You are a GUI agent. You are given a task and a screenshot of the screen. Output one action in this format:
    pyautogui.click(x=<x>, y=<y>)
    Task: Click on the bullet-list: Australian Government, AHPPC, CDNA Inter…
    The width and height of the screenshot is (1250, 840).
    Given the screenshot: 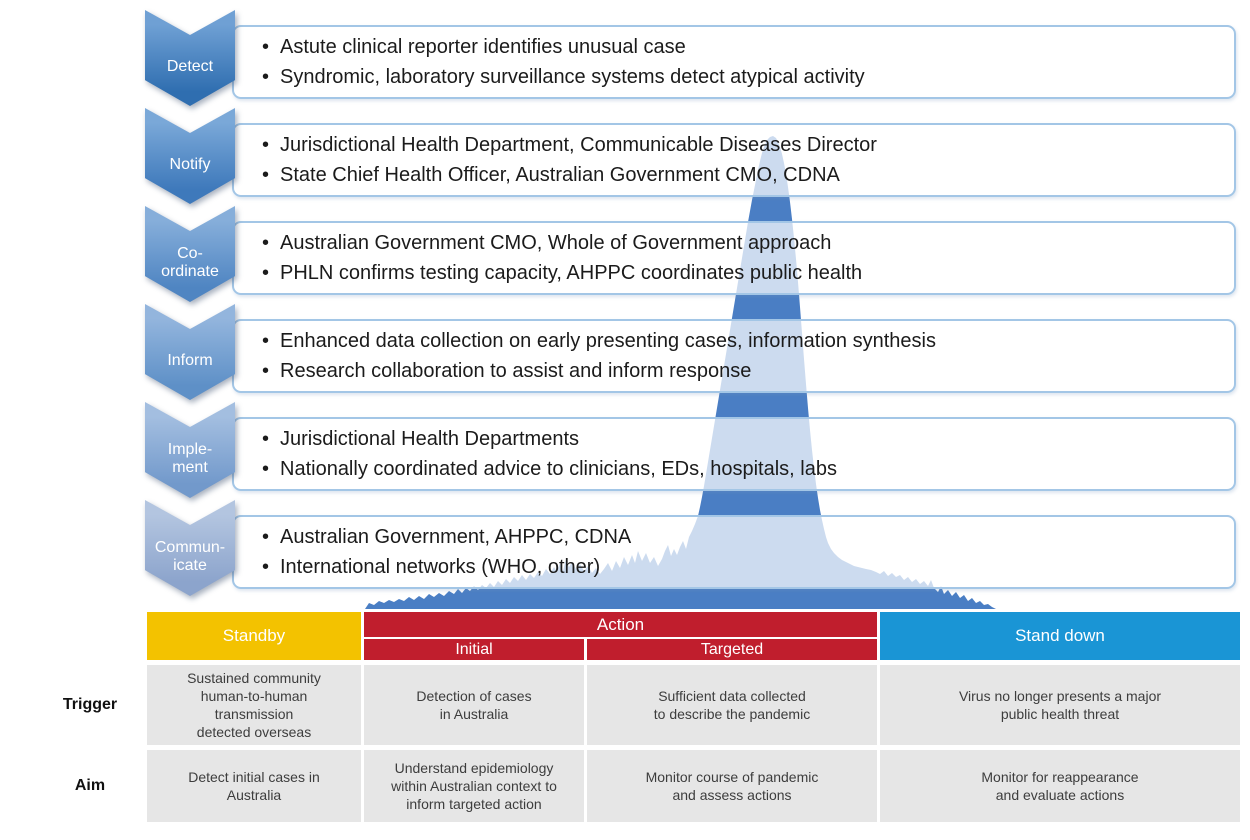 What is the action you would take?
    pyautogui.click(x=738, y=552)
    